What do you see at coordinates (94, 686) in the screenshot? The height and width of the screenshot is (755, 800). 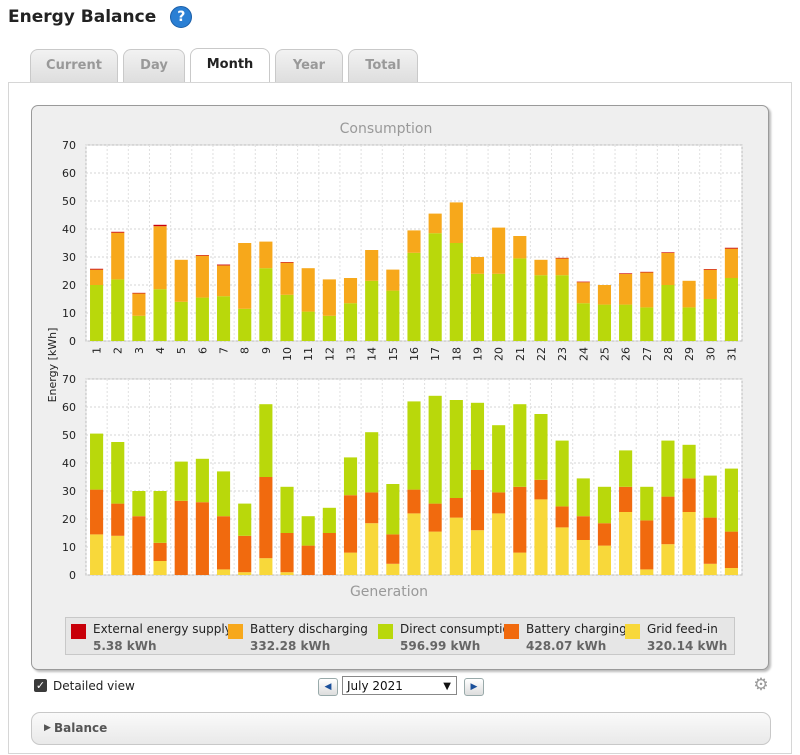 I see `detailed-view-label: Detailed view` at bounding box center [94, 686].